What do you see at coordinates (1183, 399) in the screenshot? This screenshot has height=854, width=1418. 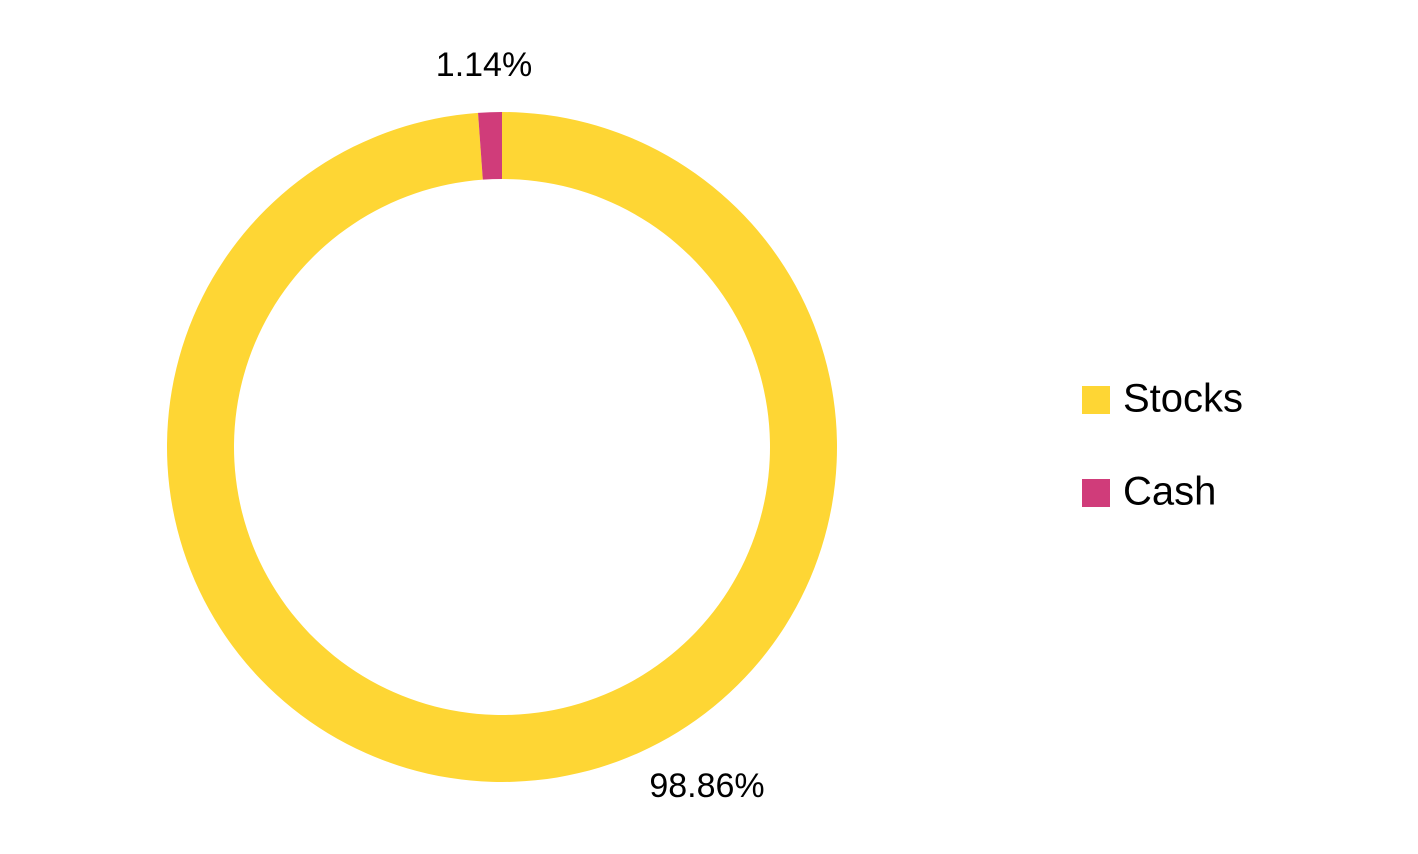 I see `legend-label: Stocks` at bounding box center [1183, 399].